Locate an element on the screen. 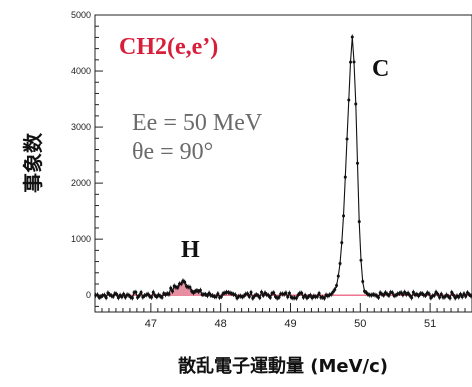  y-axis: 0 1000 2000 3000 4000 5000 is located at coordinates (87, 158).